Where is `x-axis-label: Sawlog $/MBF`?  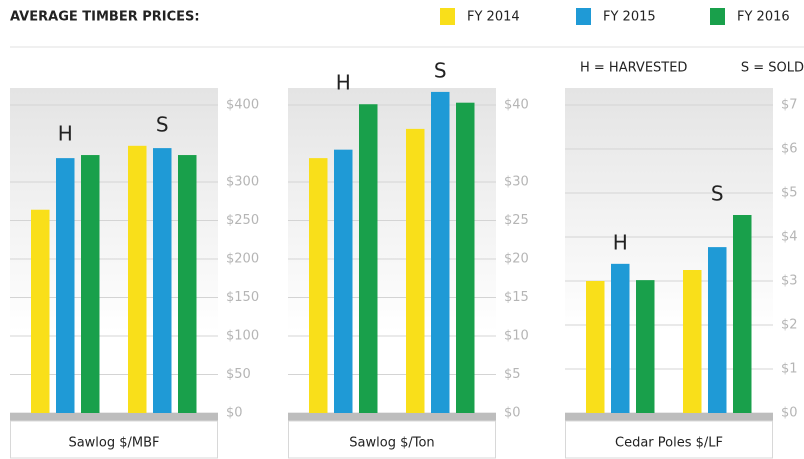
x-axis-label: Sawlog $/MBF is located at coordinates (113, 443).